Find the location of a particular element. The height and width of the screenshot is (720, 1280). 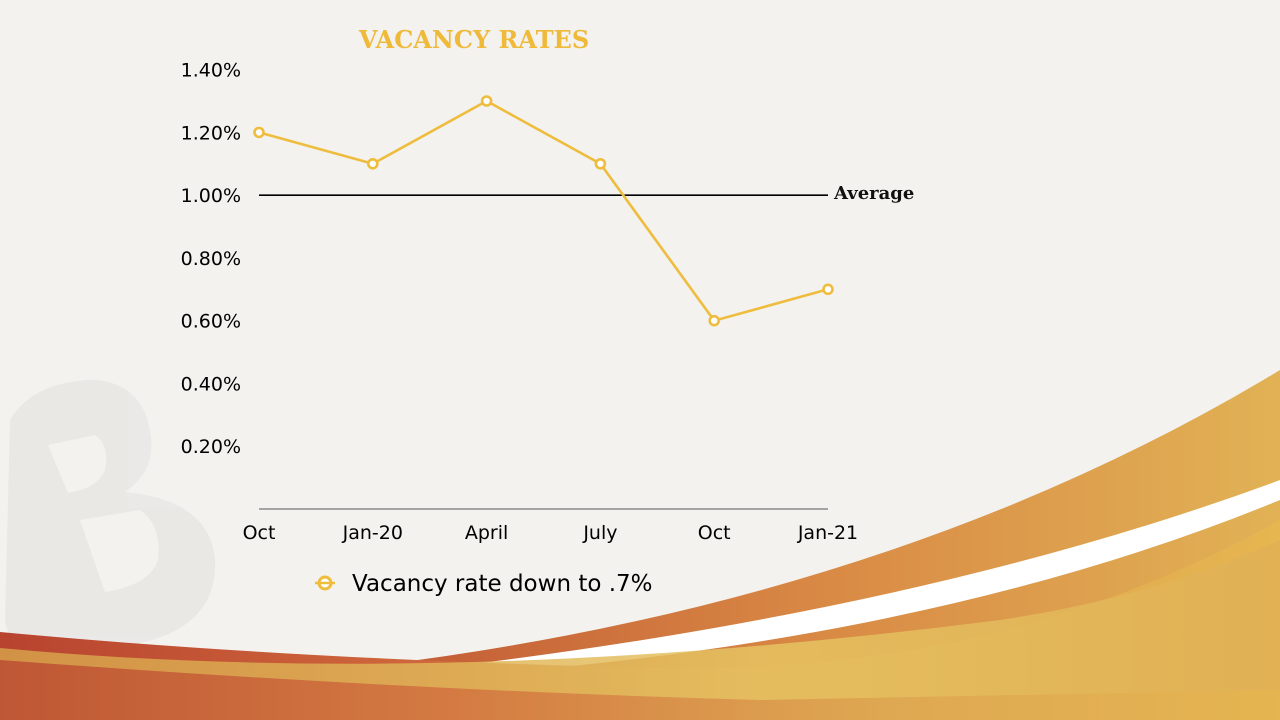

series-vacancy-rate is located at coordinates (543, 211).